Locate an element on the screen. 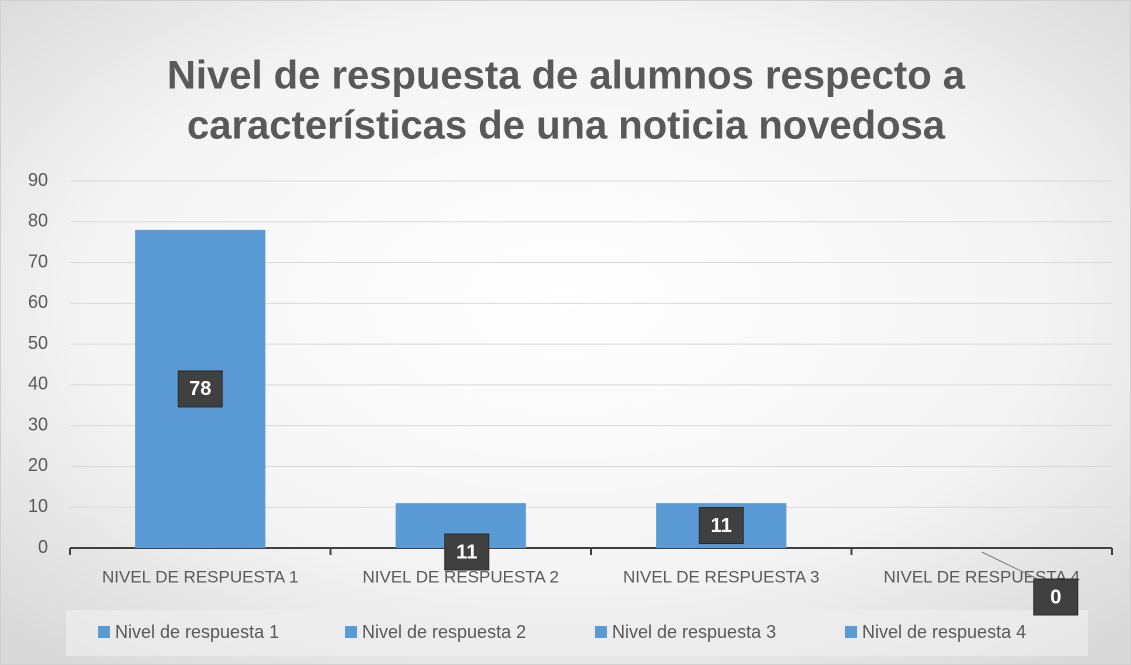 The image size is (1131, 665). y-tick-label: 0 is located at coordinates (43, 547).